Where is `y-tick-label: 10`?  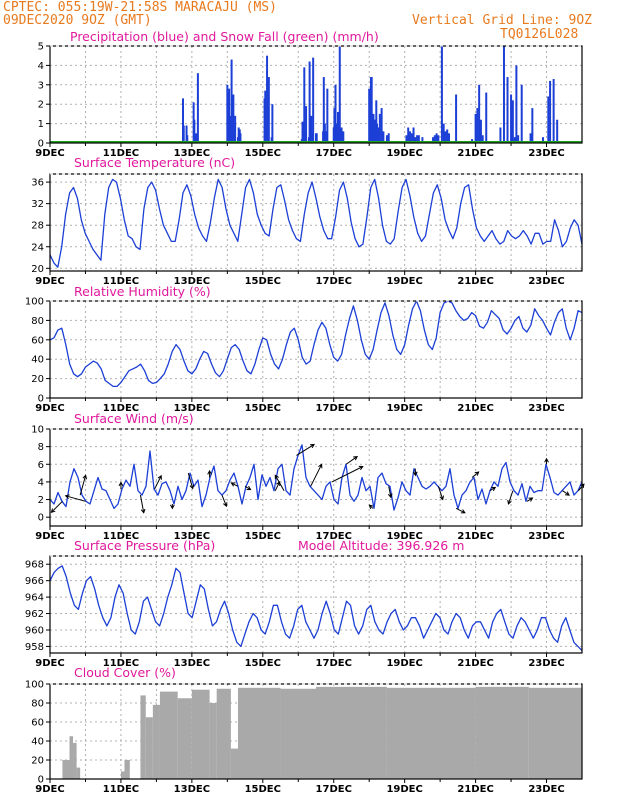
y-tick-label: 10 is located at coordinates (37, 430).